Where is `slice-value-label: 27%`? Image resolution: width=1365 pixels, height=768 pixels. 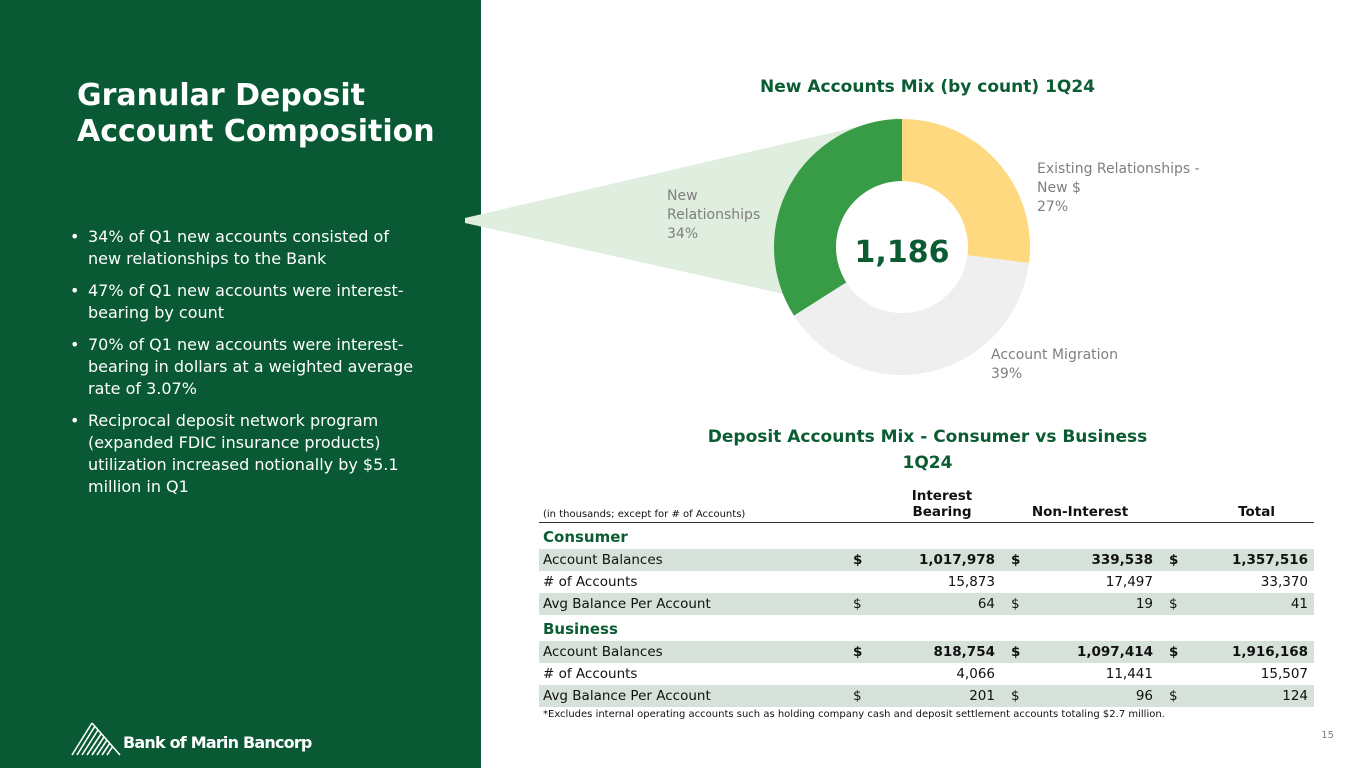
slice-value-label: 27% is located at coordinates (1053, 207).